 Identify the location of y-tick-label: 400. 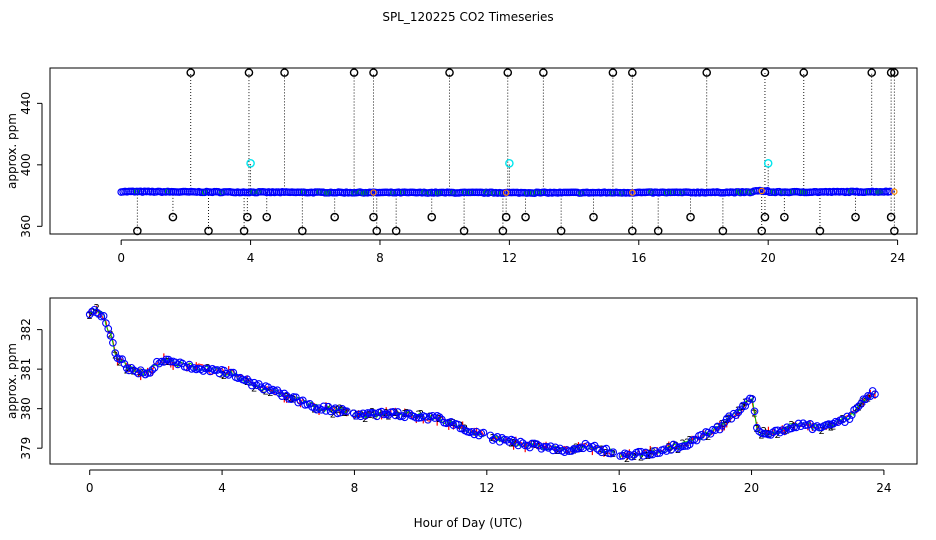
(26, 164).